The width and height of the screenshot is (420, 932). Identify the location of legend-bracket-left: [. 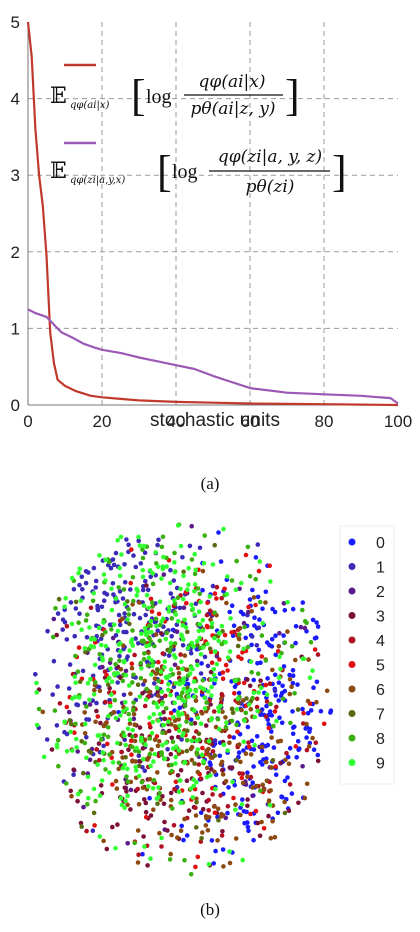
(138, 95).